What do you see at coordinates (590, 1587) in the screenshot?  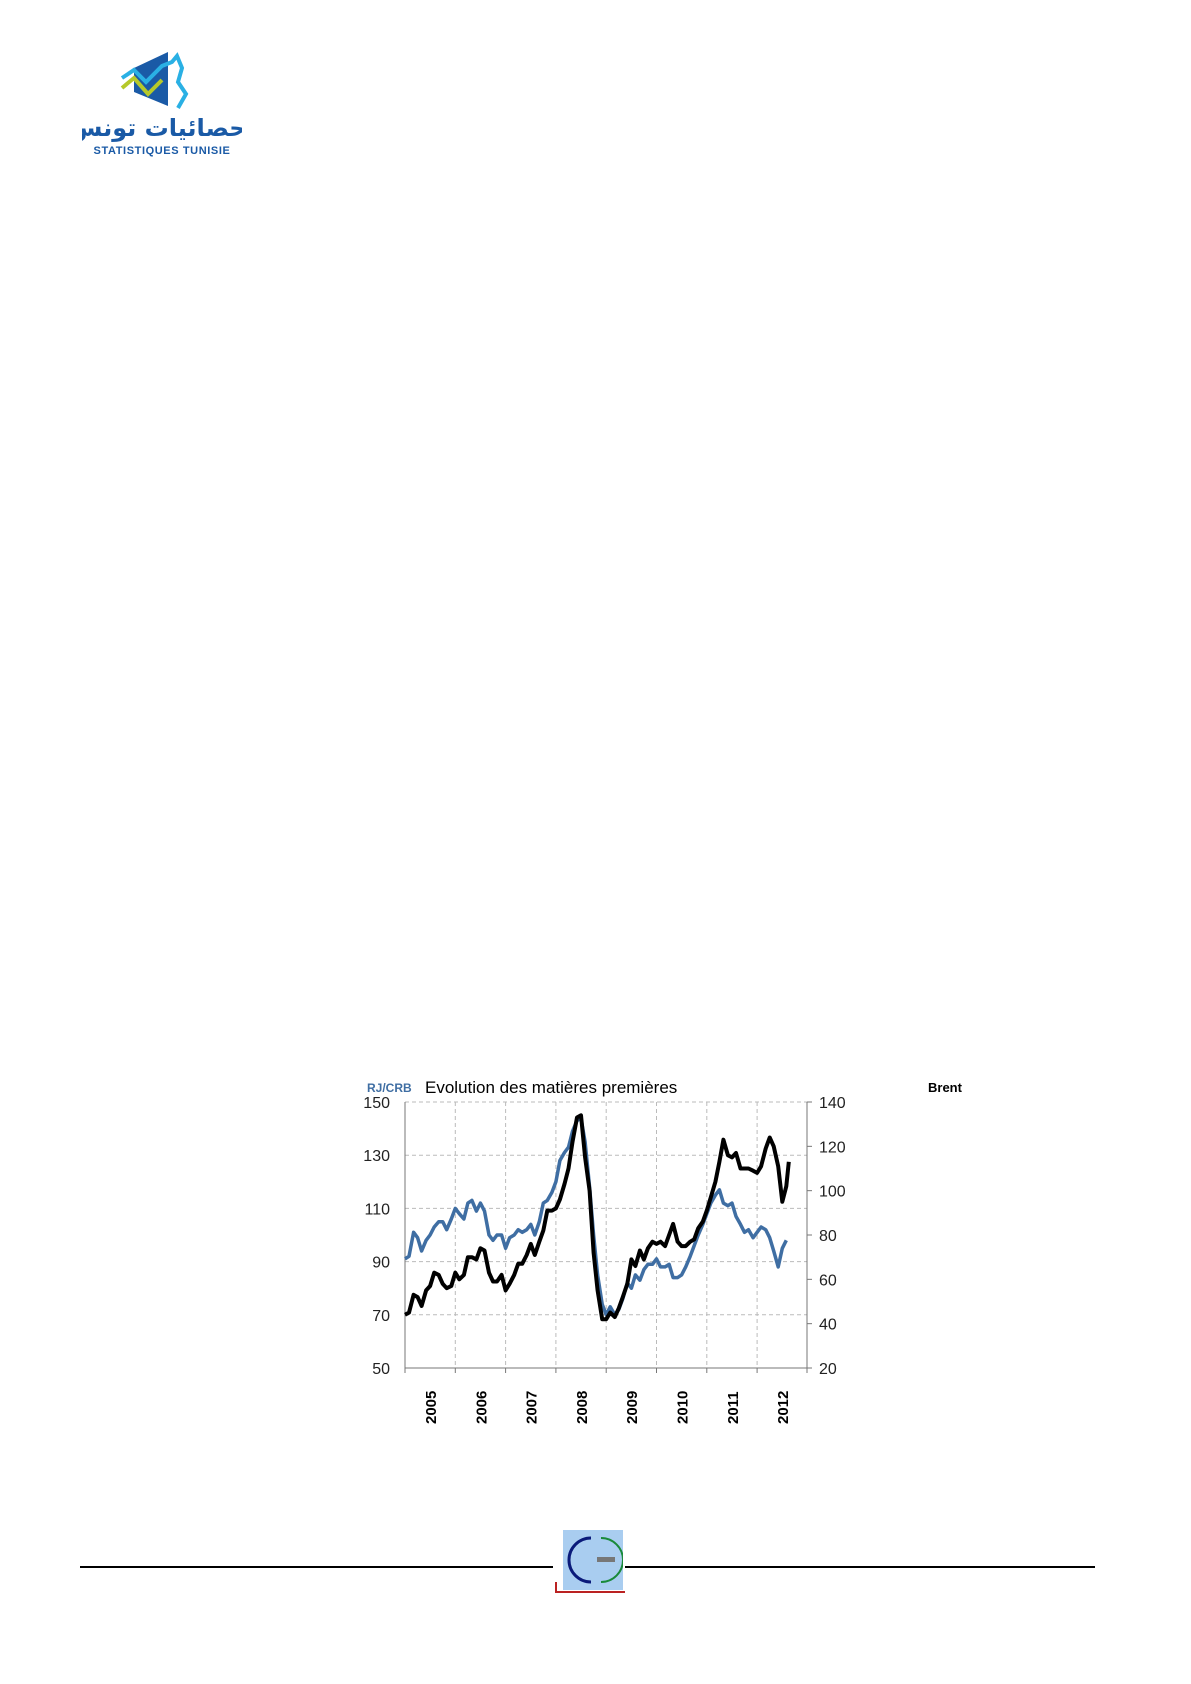 I see `footer-red-bracket` at bounding box center [590, 1587].